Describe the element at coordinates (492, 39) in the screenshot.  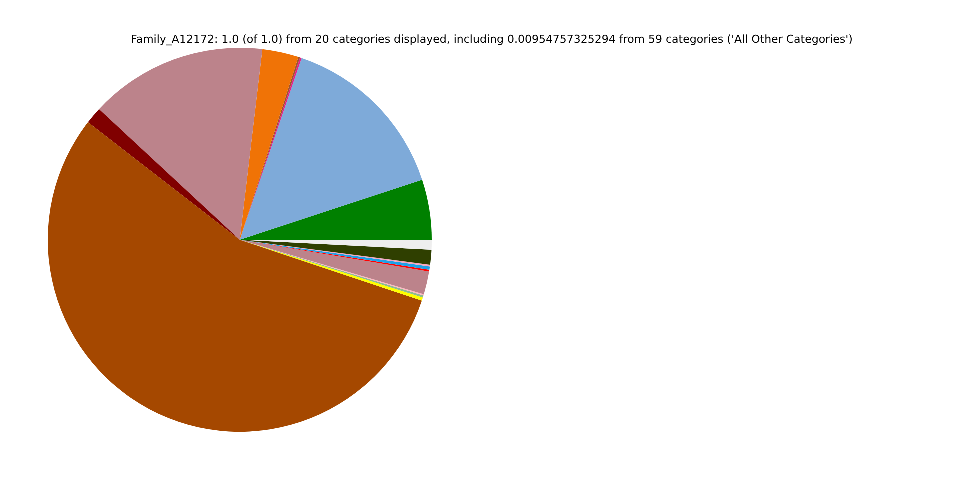
I see `text: Family_A12172: 1.0 (of 1.0) from 20 categories displayed, including 0.00954757325294 from 59 categories ('All Other Categories')` at that location.